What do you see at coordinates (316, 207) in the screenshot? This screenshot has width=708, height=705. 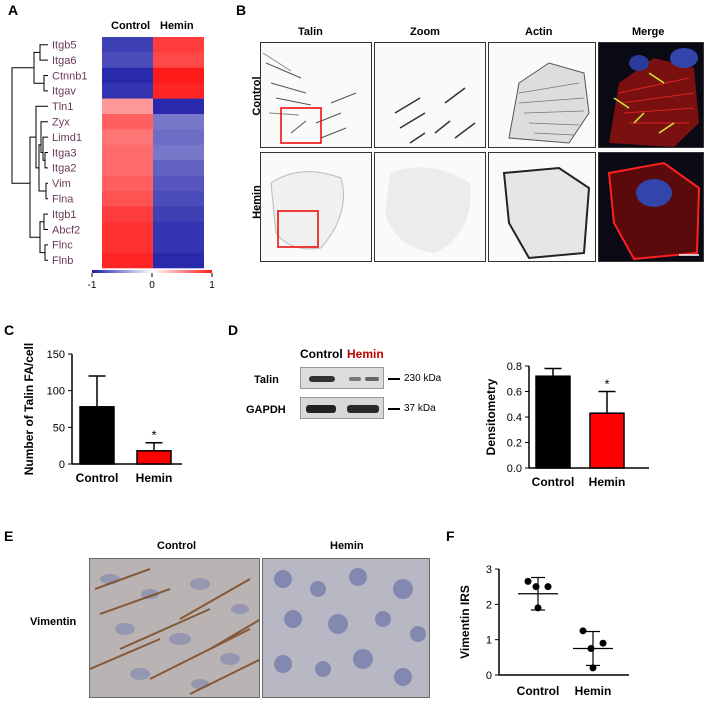 I see `micro-hemin-talin` at bounding box center [316, 207].